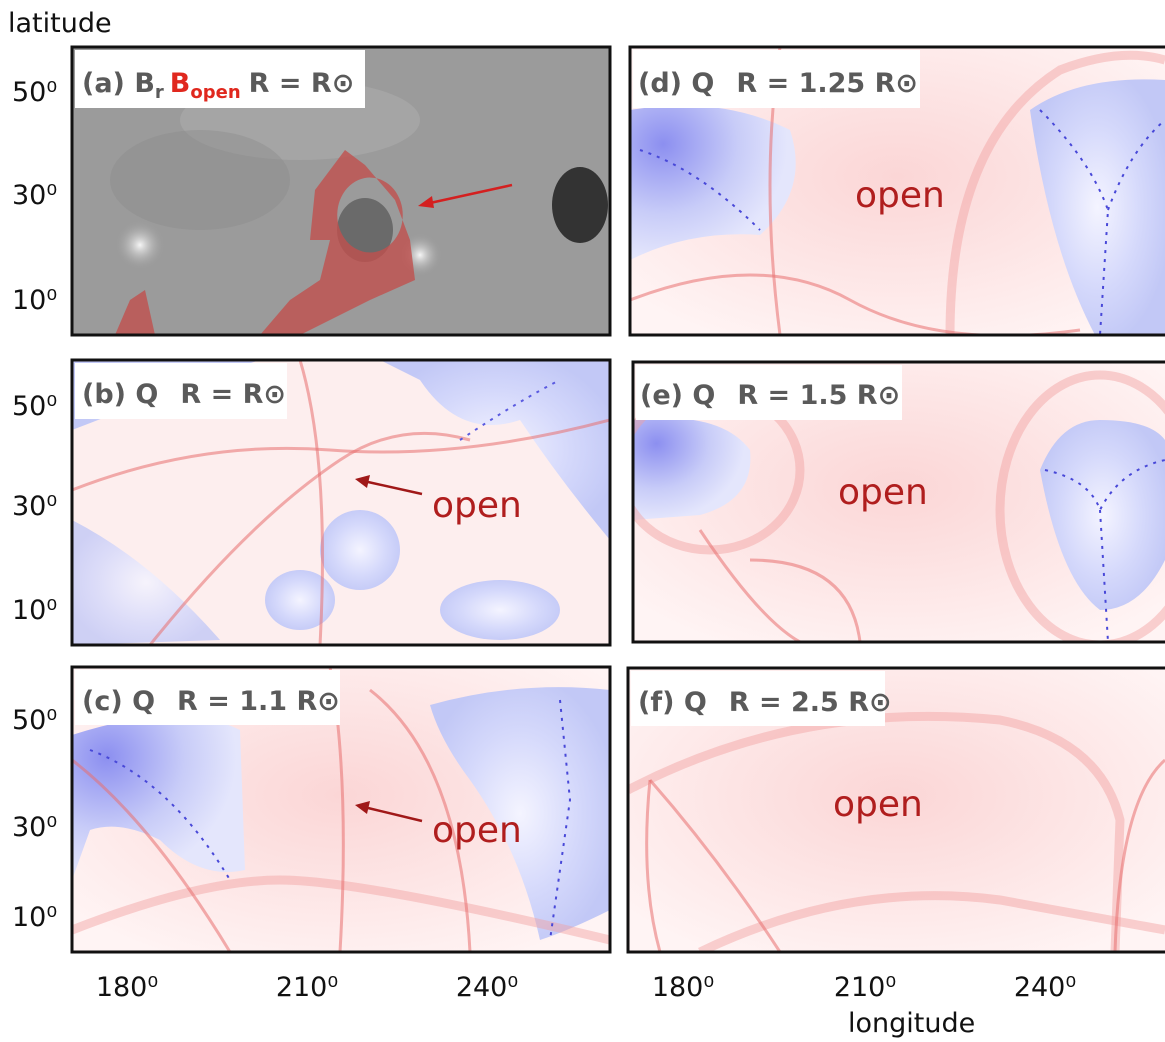 This screenshot has height=1042, width=1165. I want to click on panel-title: (a) Br Bopen R = R⊙, so click(218, 85).